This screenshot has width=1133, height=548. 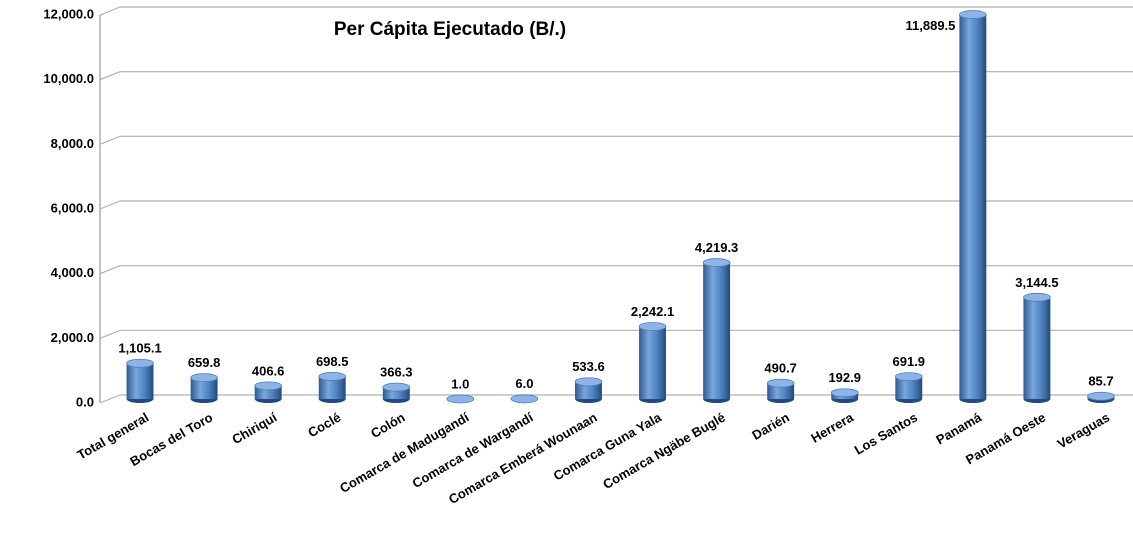 What do you see at coordinates (254, 428) in the screenshot?
I see `x-tick-label: Chiriquí` at bounding box center [254, 428].